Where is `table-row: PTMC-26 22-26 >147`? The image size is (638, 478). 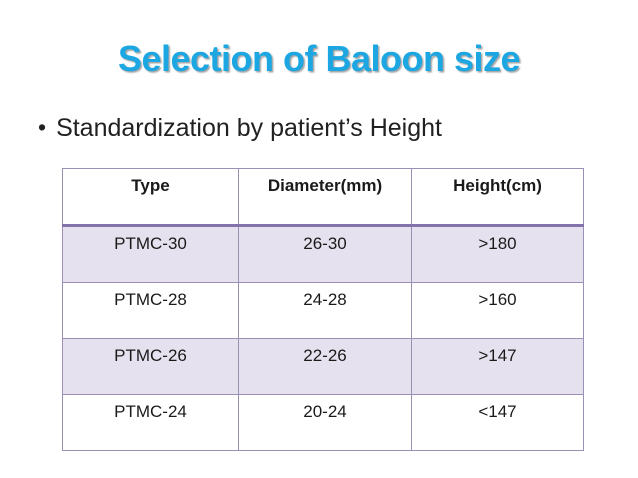 table-row: PTMC-26 22-26 >147 is located at coordinates (323, 366).